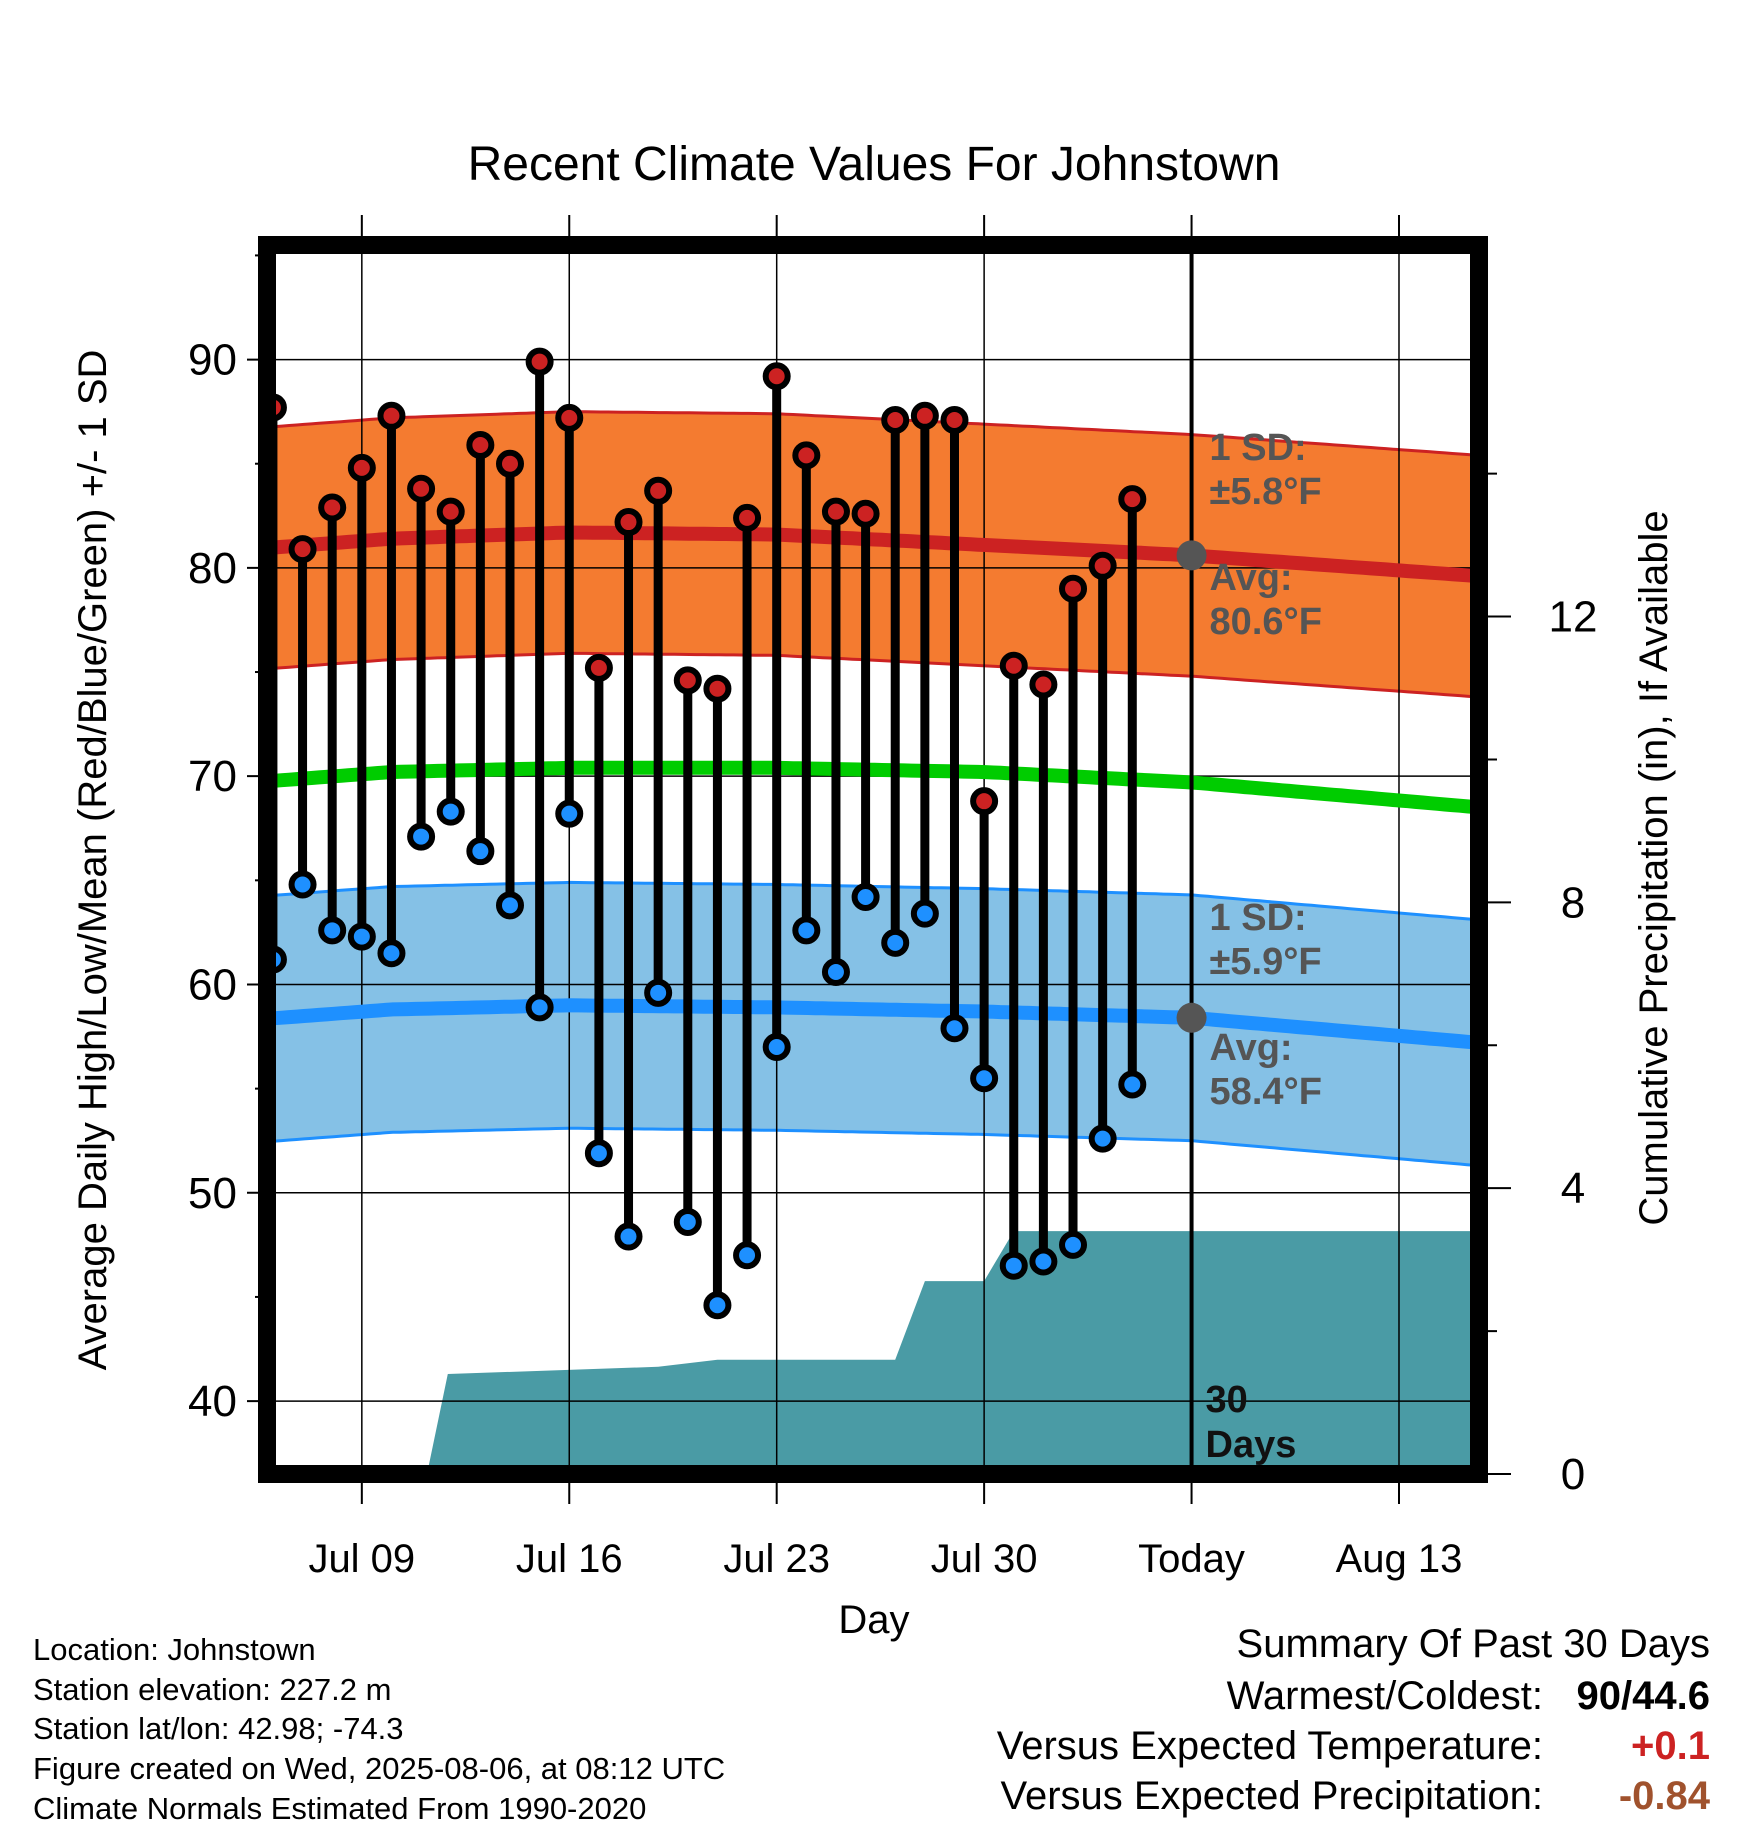  Describe the element at coordinates (212, 984) in the screenshot. I see `y-tick-label: 60` at that location.